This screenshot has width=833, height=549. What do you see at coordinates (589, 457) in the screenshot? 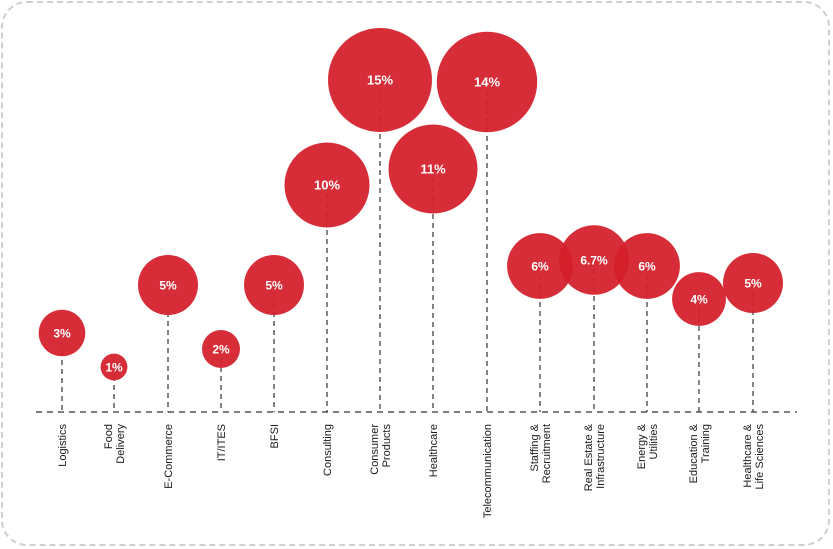
I see `category-label-line: Real Estate &` at bounding box center [589, 457].